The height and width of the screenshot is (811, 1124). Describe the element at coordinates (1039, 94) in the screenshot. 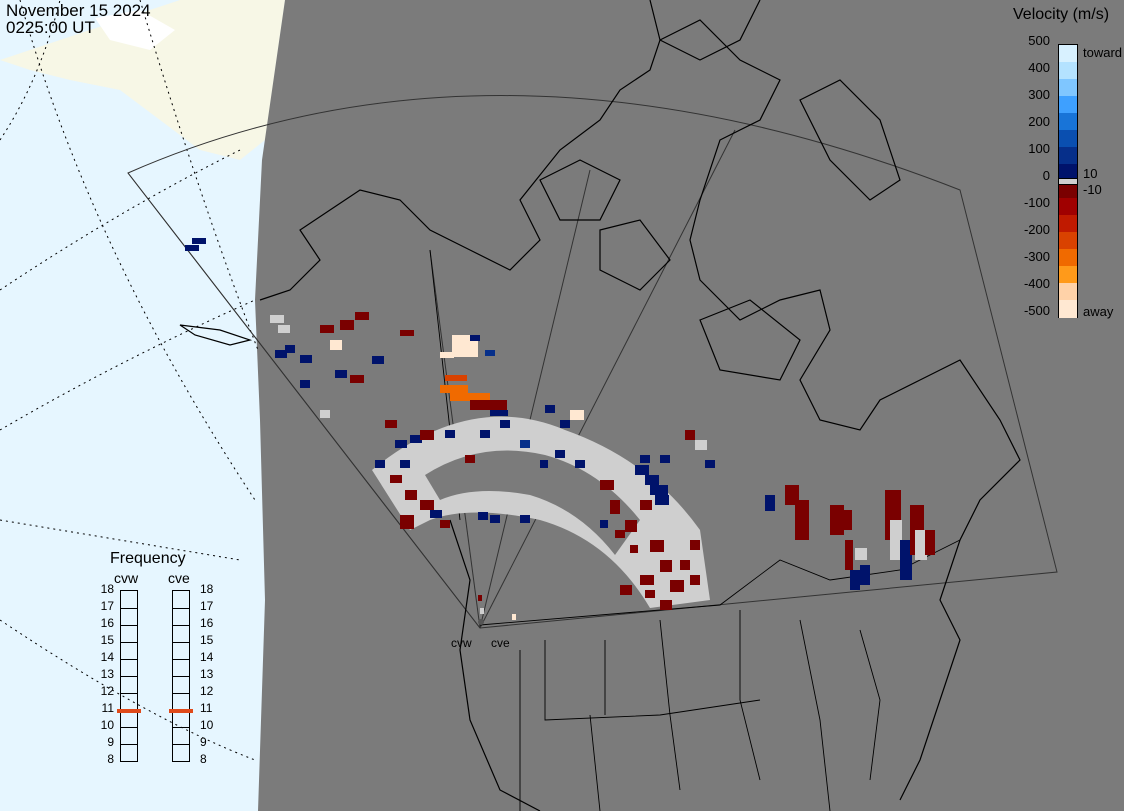

I see `colorbar-tick-label: 300` at that location.